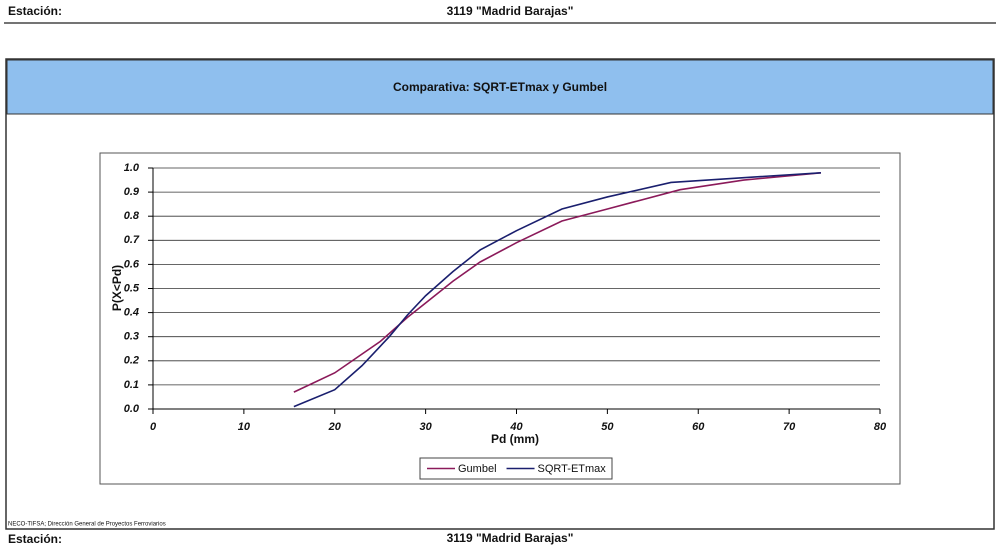 Image resolution: width=998 pixels, height=546 pixels. I want to click on y-axis-label: P(X<Pd), so click(117, 288).